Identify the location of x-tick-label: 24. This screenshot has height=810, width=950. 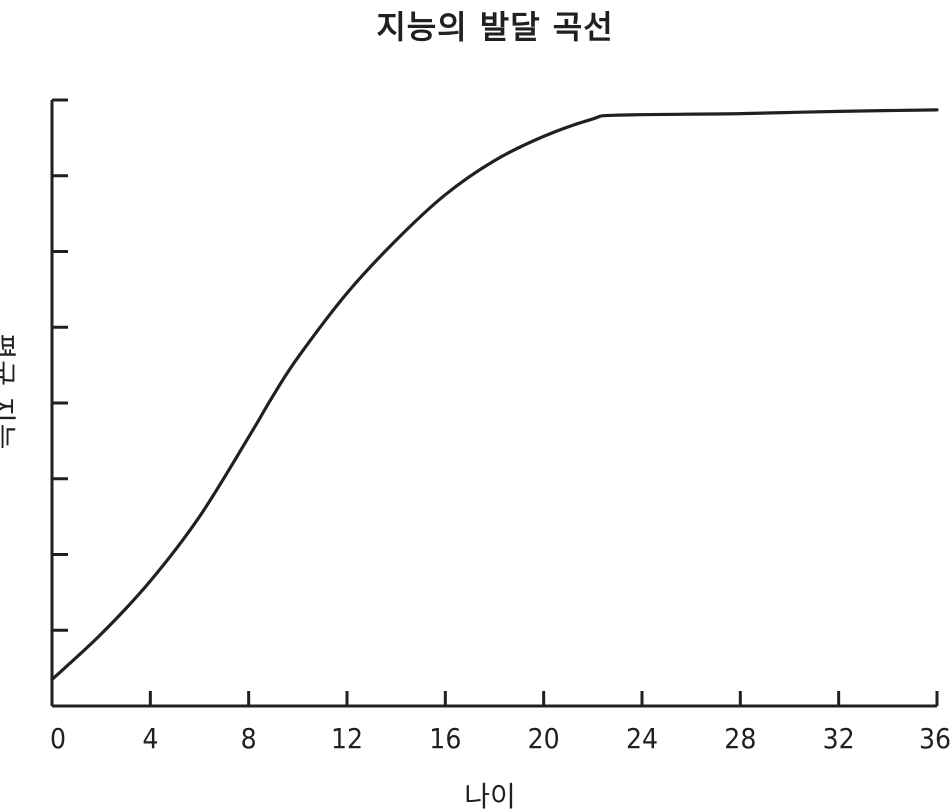
(642, 738).